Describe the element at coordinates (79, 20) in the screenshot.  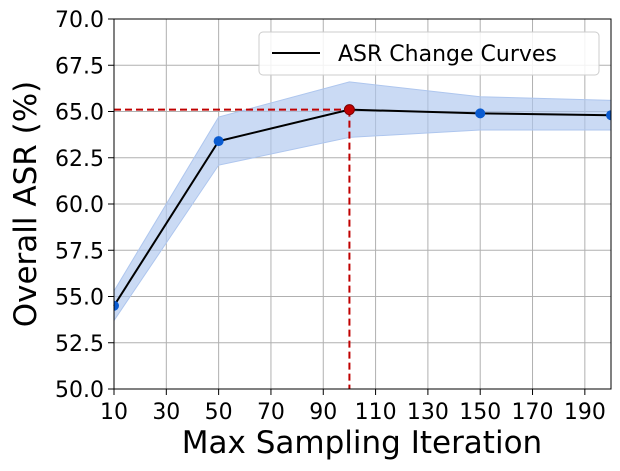
I see `y-tick-label: 70.0` at that location.